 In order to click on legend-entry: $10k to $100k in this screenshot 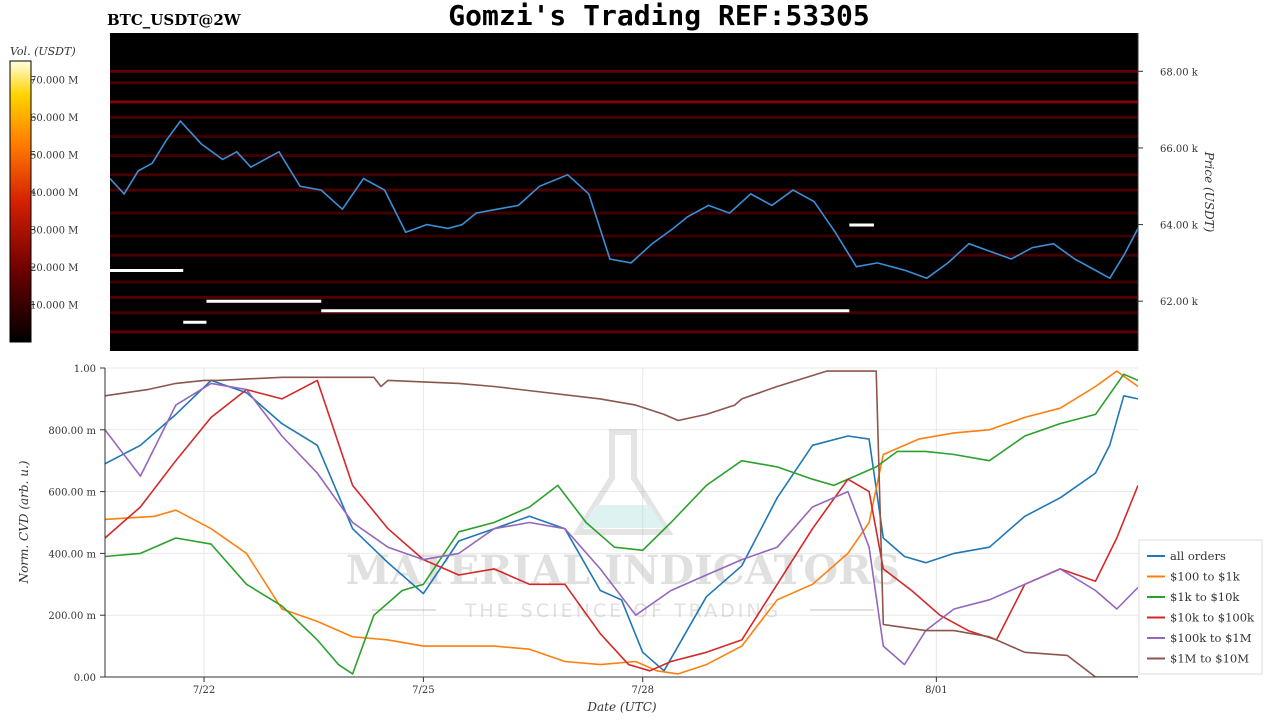, I will do `click(1212, 618)`.